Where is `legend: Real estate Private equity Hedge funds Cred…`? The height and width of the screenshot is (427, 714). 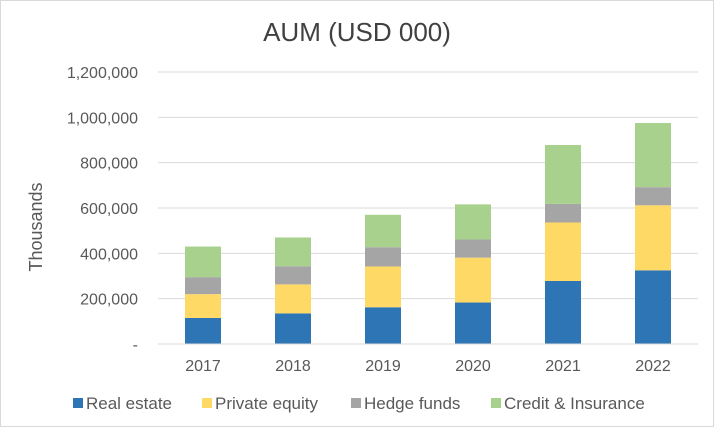
legend: Real estate Private equity Hedge funds Cred… is located at coordinates (359, 403).